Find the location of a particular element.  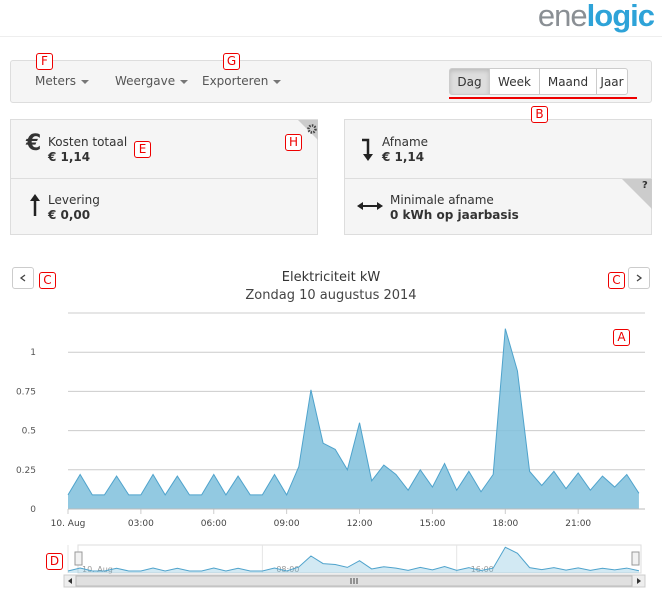

y-tick-label: 0 is located at coordinates (33, 510).